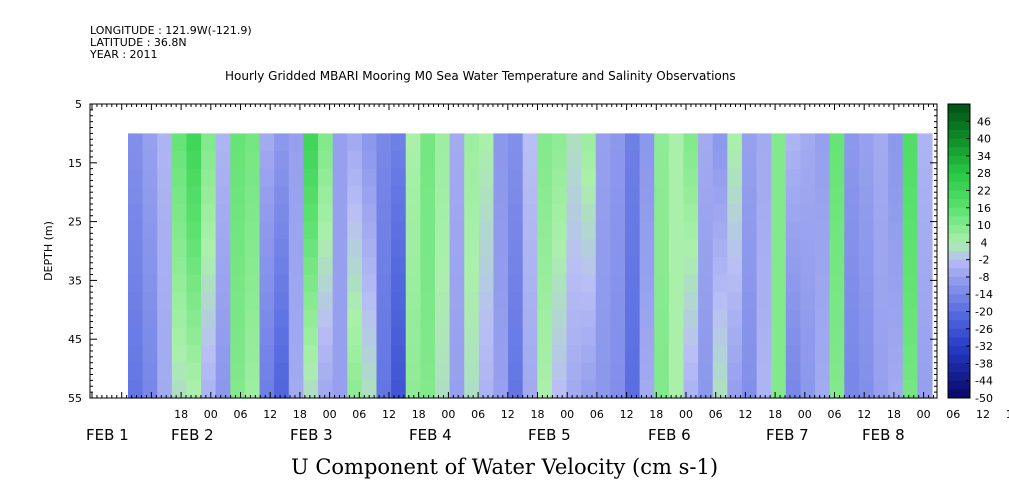  What do you see at coordinates (124, 54) in the screenshot?
I see `year-label: YEAR : 2011` at bounding box center [124, 54].